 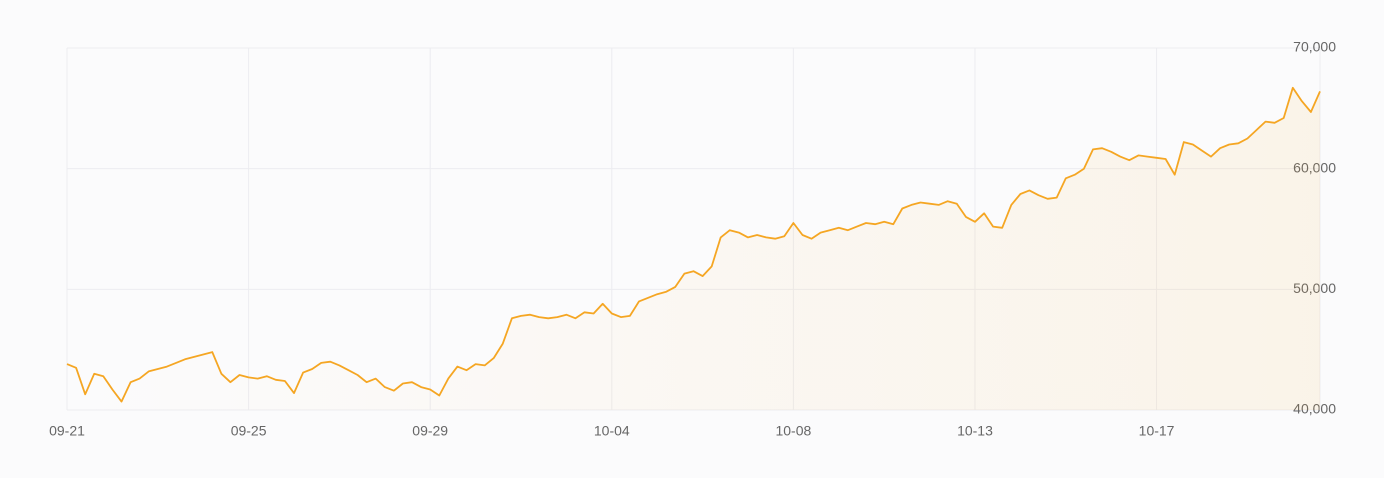 What do you see at coordinates (67, 431) in the screenshot?
I see `x-tick-label: 09-21` at bounding box center [67, 431].